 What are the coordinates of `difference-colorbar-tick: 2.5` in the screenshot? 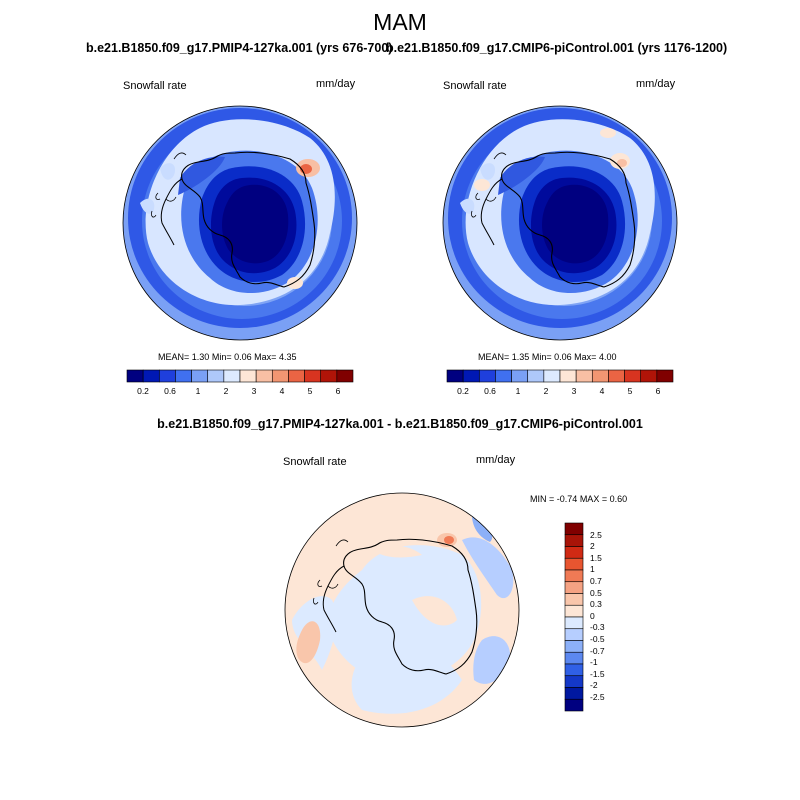 It's located at (596, 535).